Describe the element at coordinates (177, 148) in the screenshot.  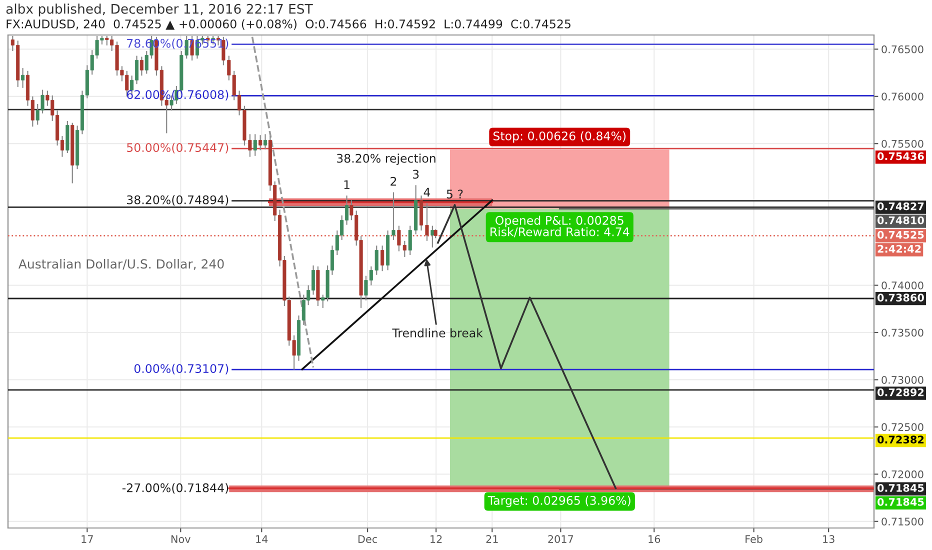
I see `annotation: 50.00%(0.75447)` at that location.